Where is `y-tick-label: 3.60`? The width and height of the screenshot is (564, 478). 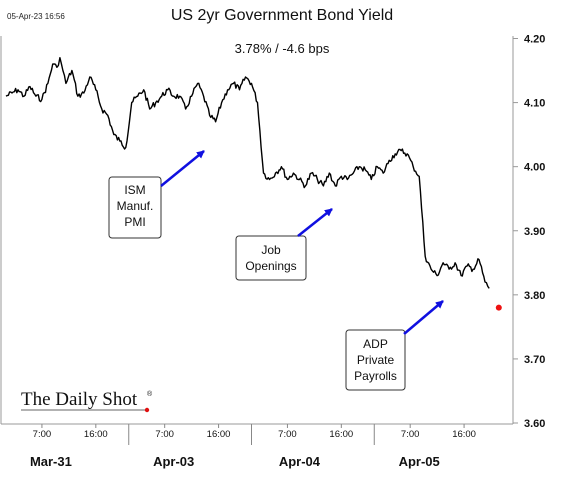
y-tick-label: 3.60 is located at coordinates (534, 424).